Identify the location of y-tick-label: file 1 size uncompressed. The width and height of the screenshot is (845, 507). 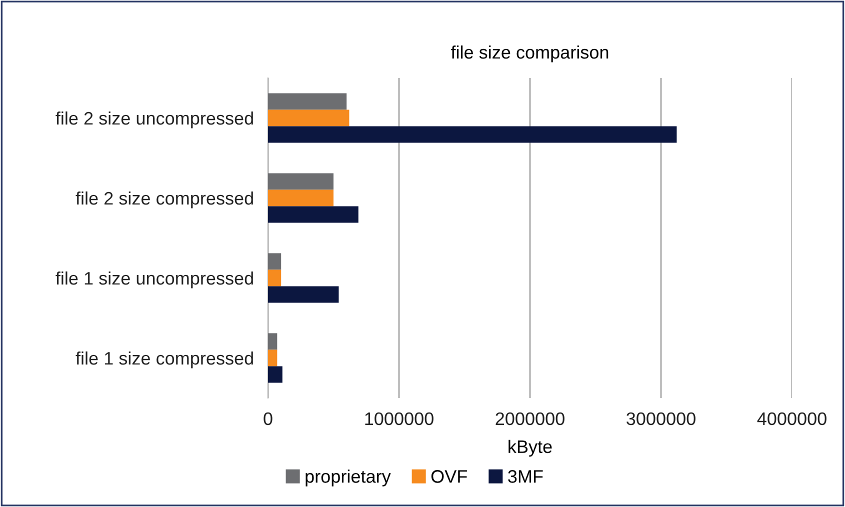
(154, 279).